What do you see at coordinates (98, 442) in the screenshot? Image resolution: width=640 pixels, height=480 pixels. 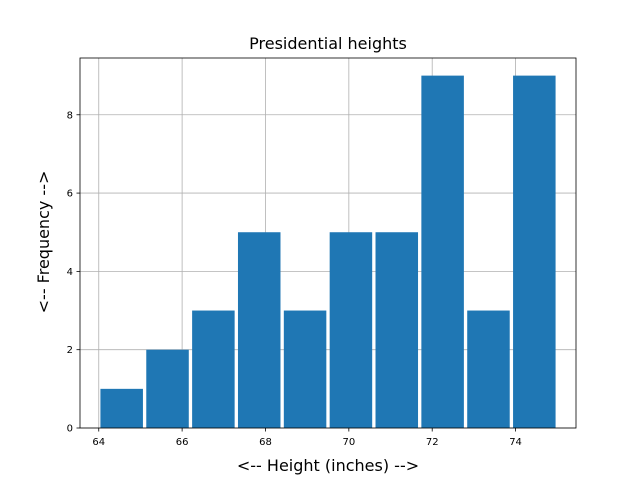 I see `x-tick-label: 64` at bounding box center [98, 442].